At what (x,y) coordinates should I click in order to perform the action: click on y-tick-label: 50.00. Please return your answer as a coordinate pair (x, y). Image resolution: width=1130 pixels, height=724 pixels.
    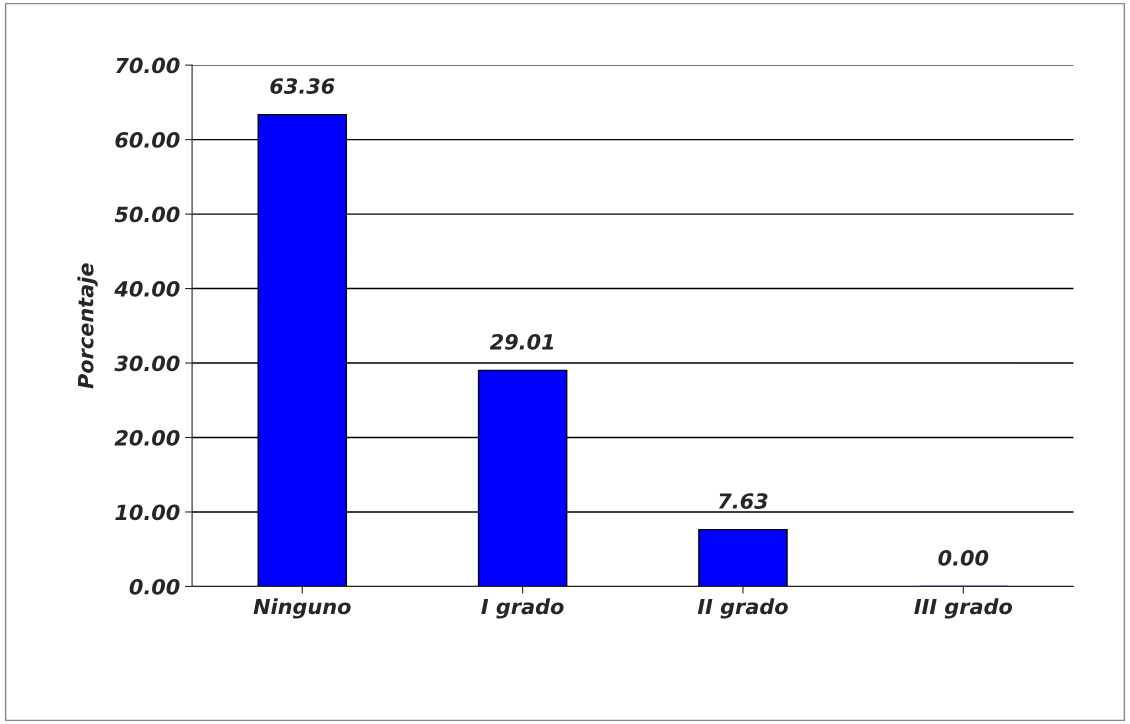
    Looking at the image, I should click on (147, 214).